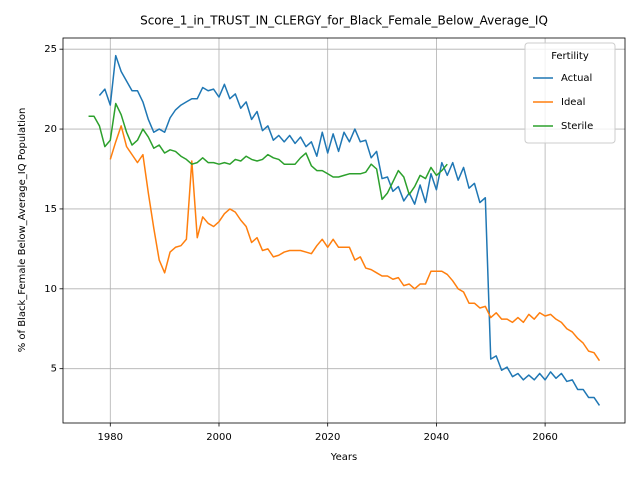 This screenshot has width=640, height=480. What do you see at coordinates (110, 437) in the screenshot?
I see `x-tick-label: 1980` at bounding box center [110, 437].